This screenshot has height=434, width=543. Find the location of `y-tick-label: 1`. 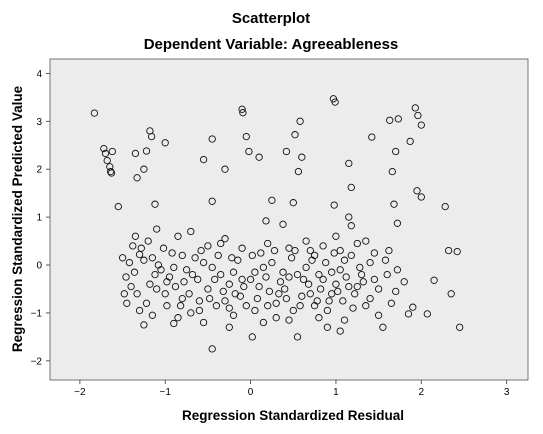

y-tick-label: 1 is located at coordinates (39, 218).